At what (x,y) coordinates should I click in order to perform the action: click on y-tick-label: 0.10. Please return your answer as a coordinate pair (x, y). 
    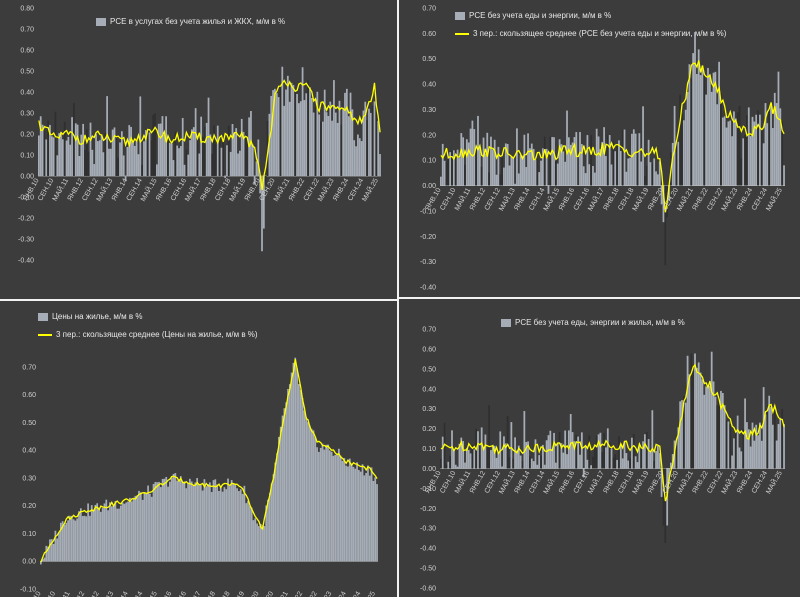
    Looking at the image, I should click on (429, 449).